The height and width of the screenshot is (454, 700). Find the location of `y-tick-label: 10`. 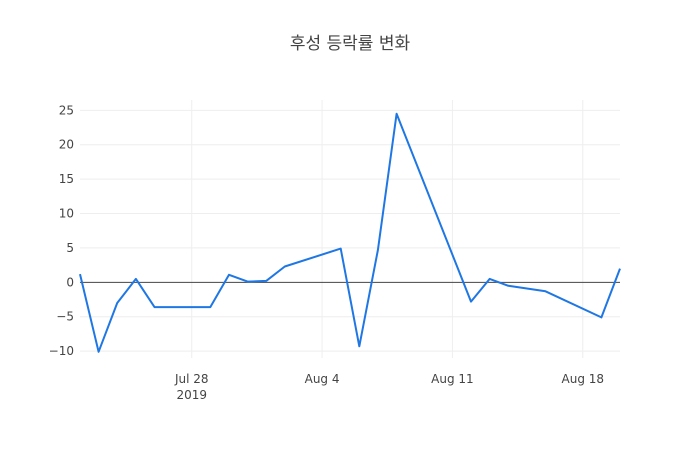

y-tick-label: 10 is located at coordinates (66, 214).